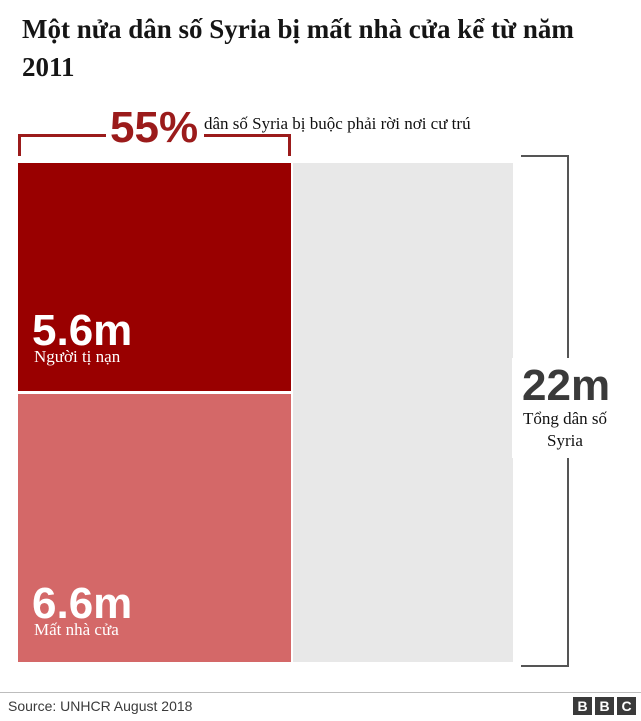  I want to click on total-value: 22m, so click(566, 385).